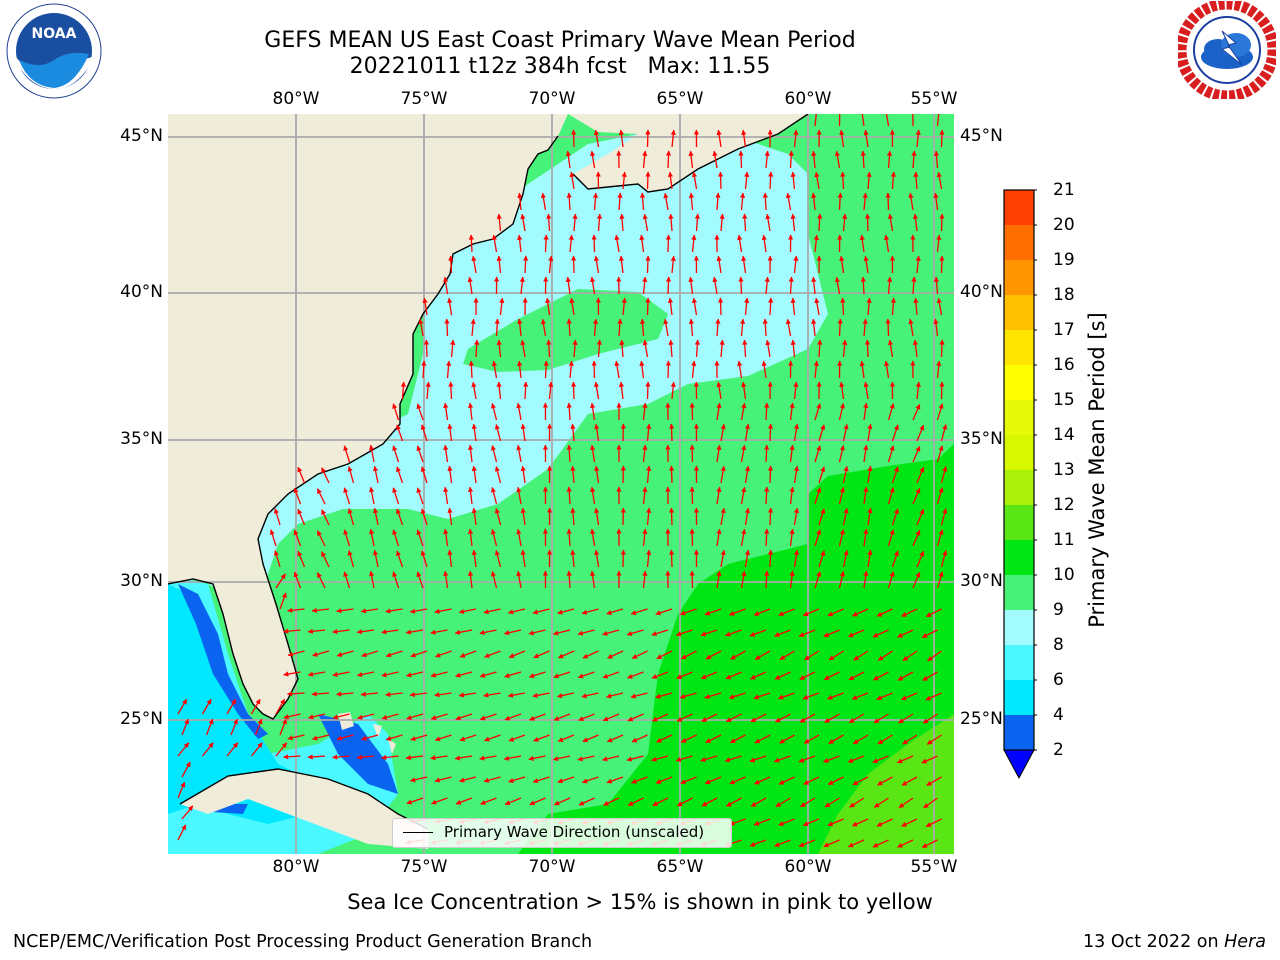 This screenshot has height=960, width=1280. I want to click on colorbar-extend-triangle, so click(1019, 764).